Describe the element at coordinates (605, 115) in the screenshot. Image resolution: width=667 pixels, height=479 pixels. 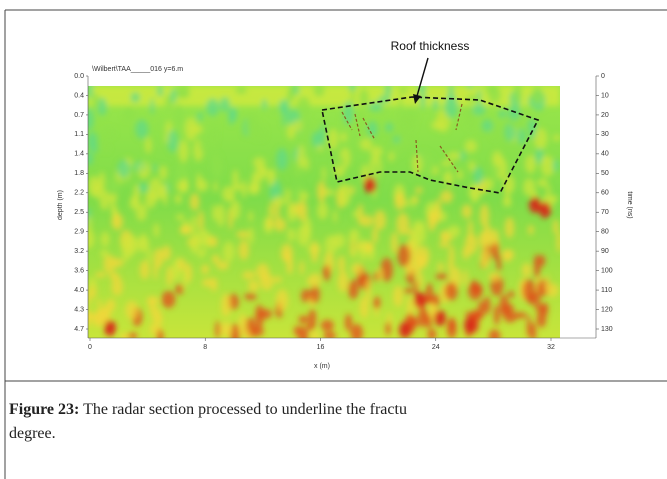
I see `y2-tick-label: 20` at that location.